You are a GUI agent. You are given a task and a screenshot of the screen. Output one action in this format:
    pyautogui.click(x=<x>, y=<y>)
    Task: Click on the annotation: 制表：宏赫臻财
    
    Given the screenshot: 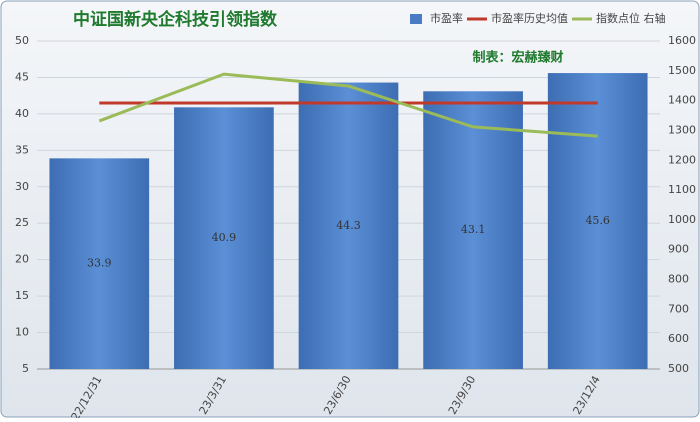 What is the action you would take?
    pyautogui.click(x=517, y=58)
    